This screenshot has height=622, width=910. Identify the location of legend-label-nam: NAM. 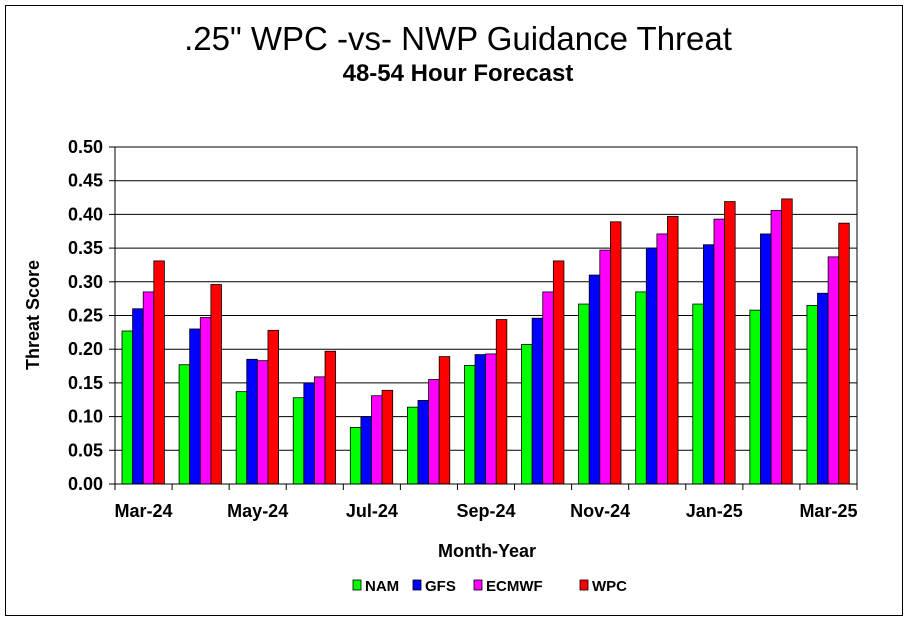
(382, 586).